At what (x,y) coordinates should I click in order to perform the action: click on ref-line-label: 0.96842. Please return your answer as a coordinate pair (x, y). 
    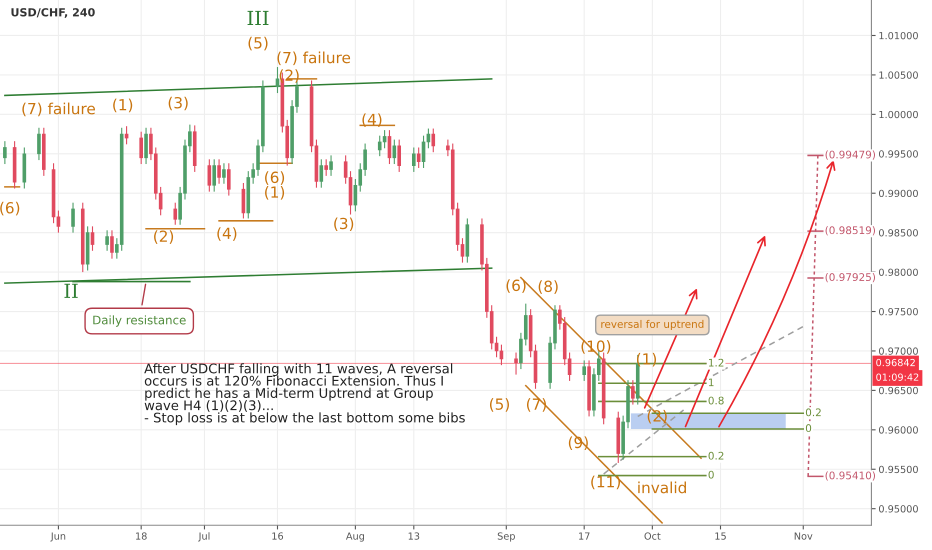
    Looking at the image, I should click on (895, 362).